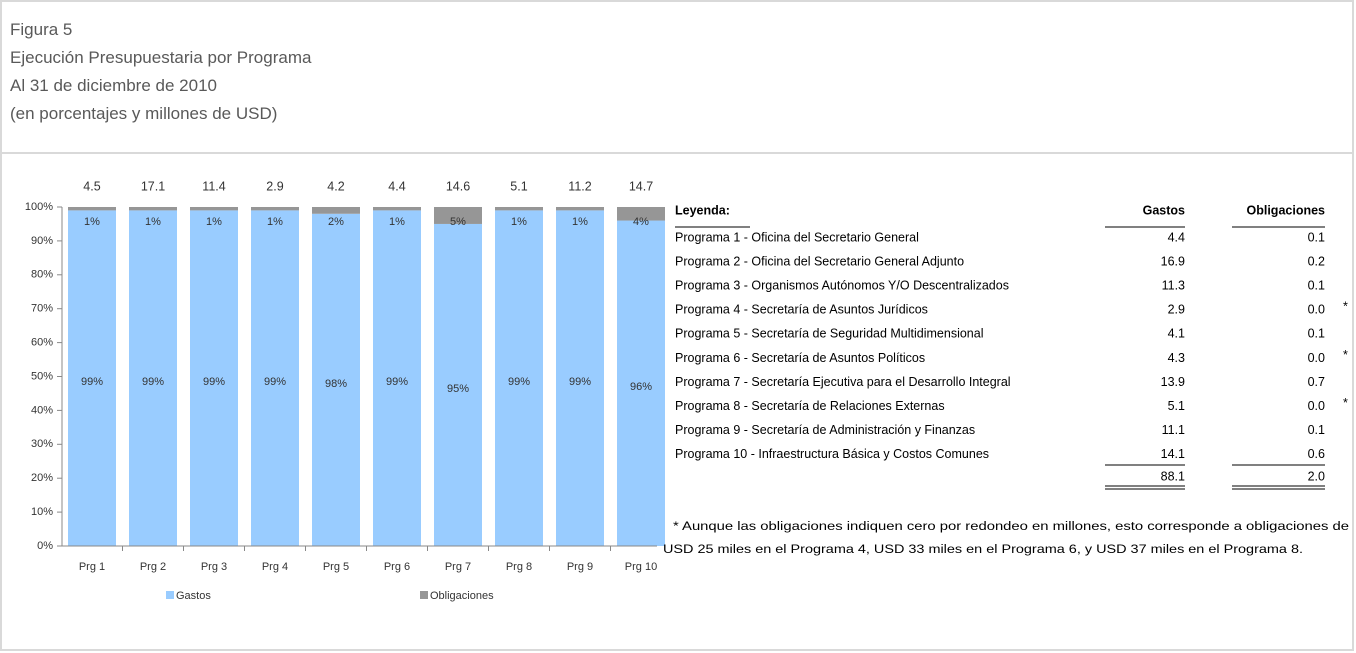 This screenshot has width=1356, height=653. Describe the element at coordinates (1173, 476) in the screenshot. I see `total-gastos: 88.1` at that location.